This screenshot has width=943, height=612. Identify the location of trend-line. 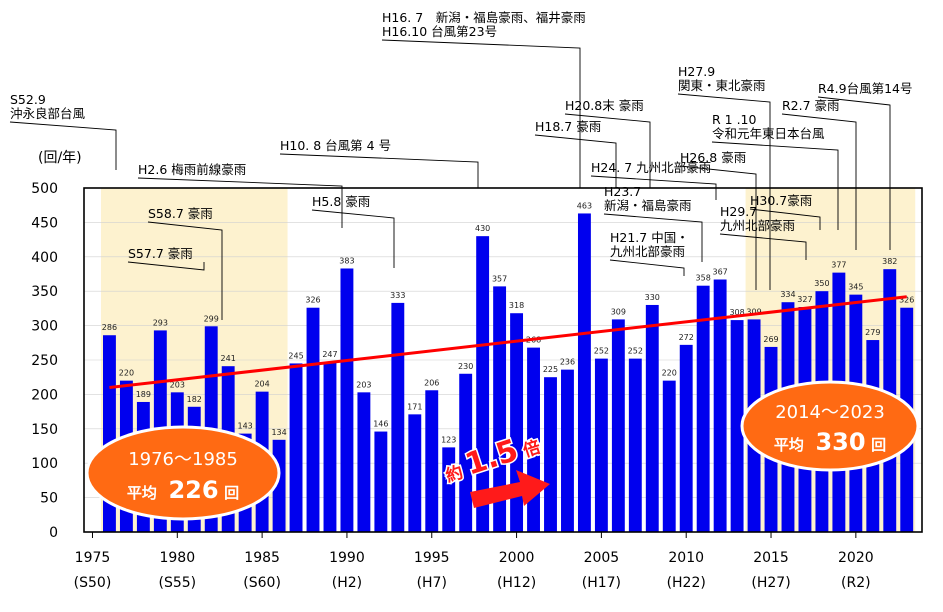
(508, 342).